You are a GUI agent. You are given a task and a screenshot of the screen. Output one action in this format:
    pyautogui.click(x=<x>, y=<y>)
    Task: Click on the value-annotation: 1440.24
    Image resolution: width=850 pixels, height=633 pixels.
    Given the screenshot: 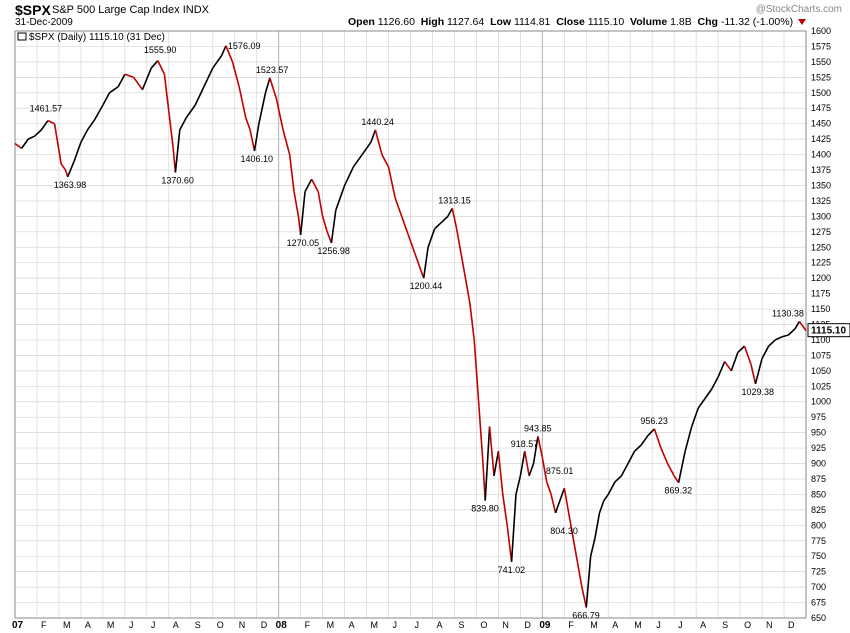 What is the action you would take?
    pyautogui.click(x=377, y=122)
    